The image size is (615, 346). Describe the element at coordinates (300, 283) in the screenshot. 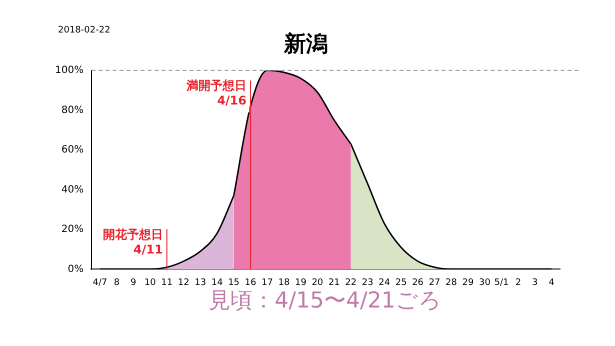

I see `x-tick-label: 19` at that location.